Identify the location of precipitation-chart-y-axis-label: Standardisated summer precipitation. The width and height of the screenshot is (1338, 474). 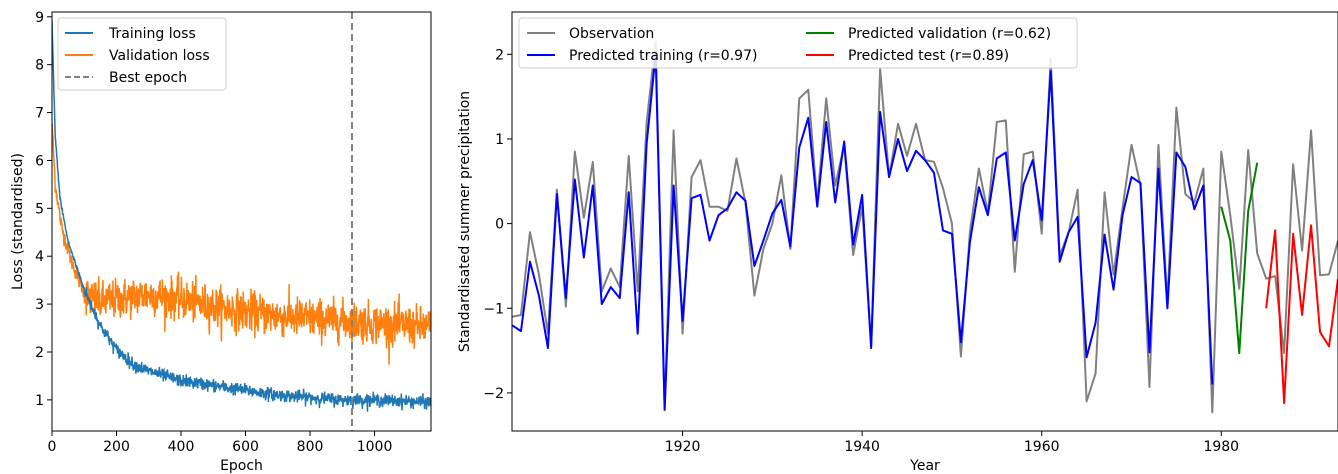
(465, 221).